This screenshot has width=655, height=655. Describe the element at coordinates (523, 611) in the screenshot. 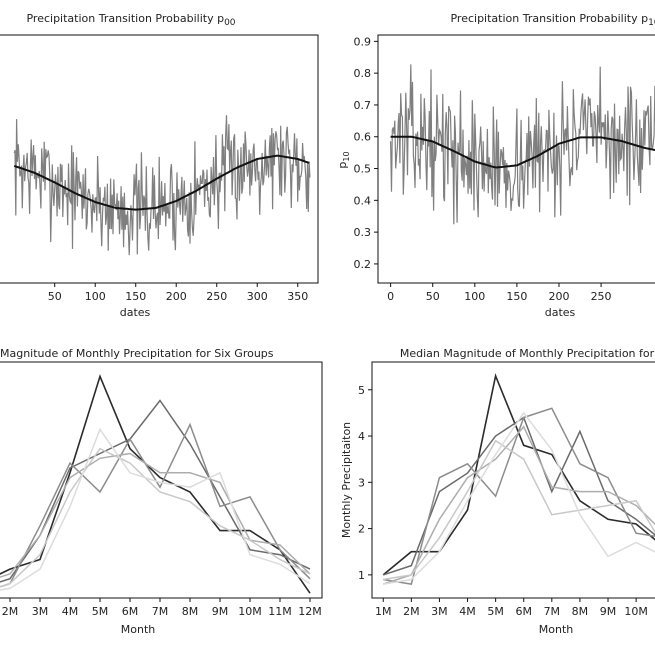

I see `median-right-xtick-label: 6M` at that location.